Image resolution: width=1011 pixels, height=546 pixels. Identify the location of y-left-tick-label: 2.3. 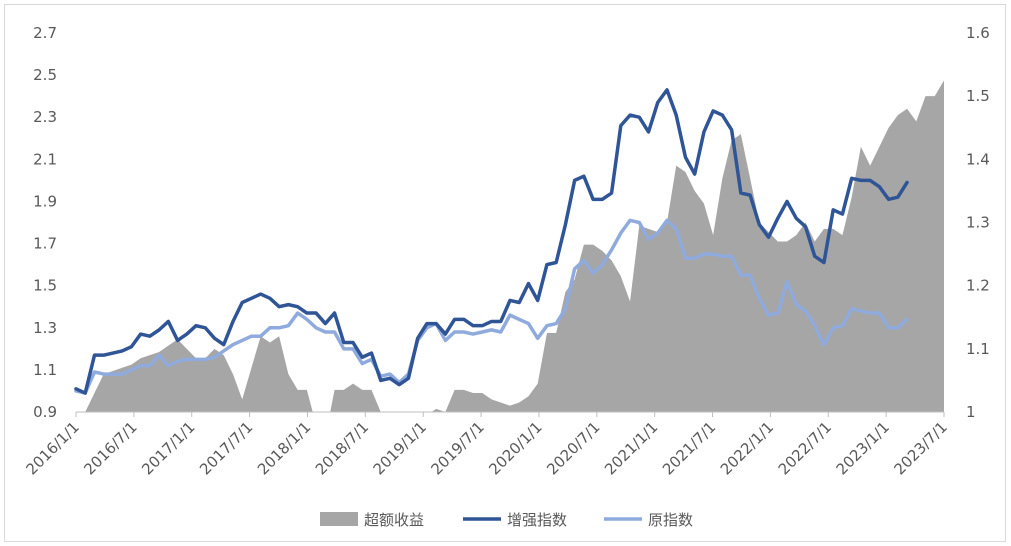
(45, 117).